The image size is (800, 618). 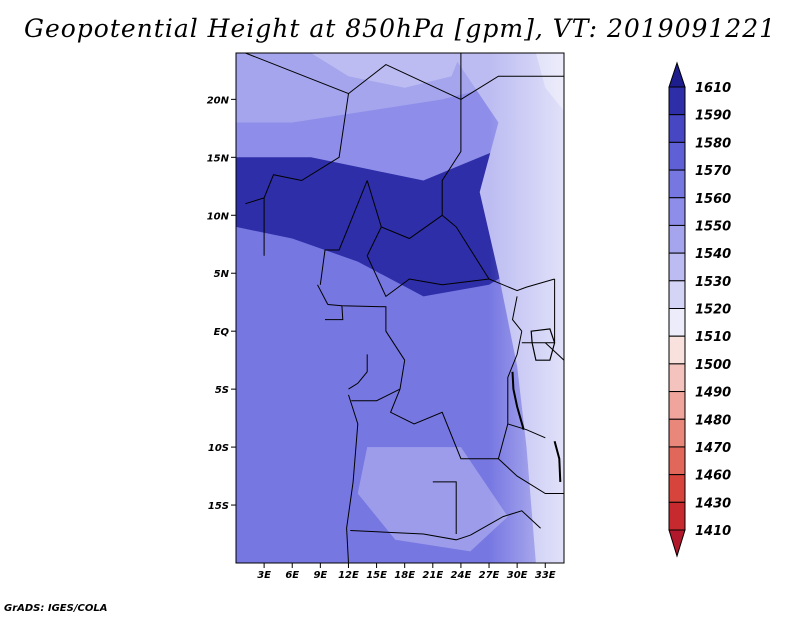 I want to click on x-axis: 3E 6E 9E 12E 15E 18E 21E 24E 27E 30E 33E, so click(x=406, y=572).